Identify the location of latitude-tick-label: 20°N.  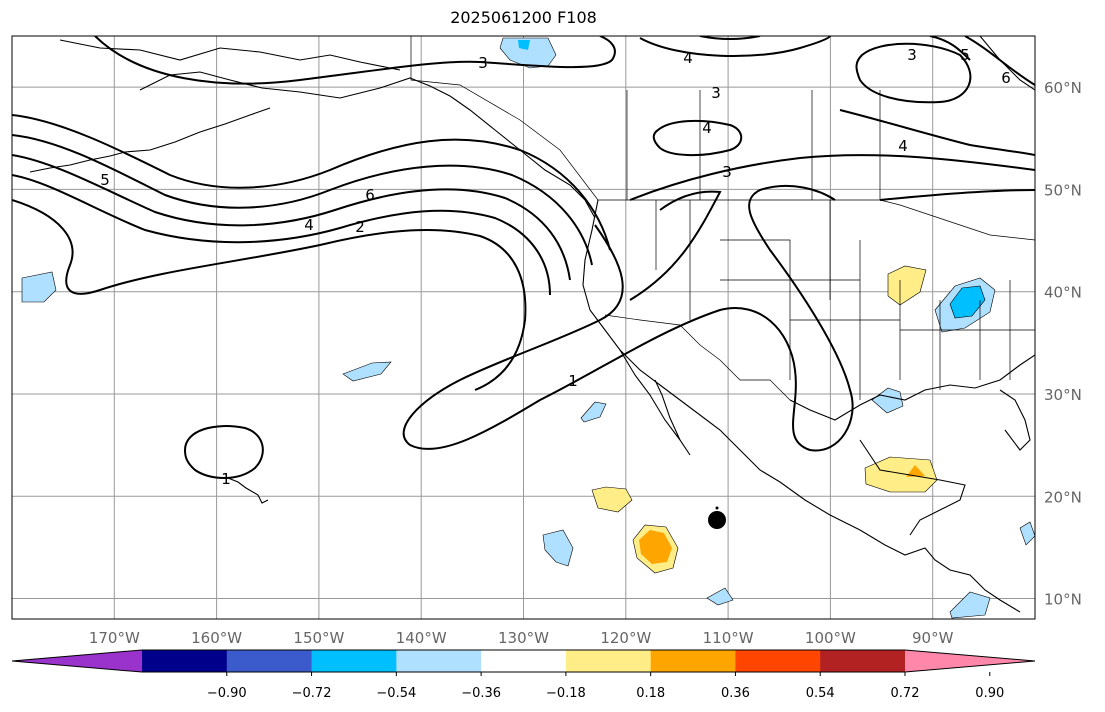
(1063, 497).